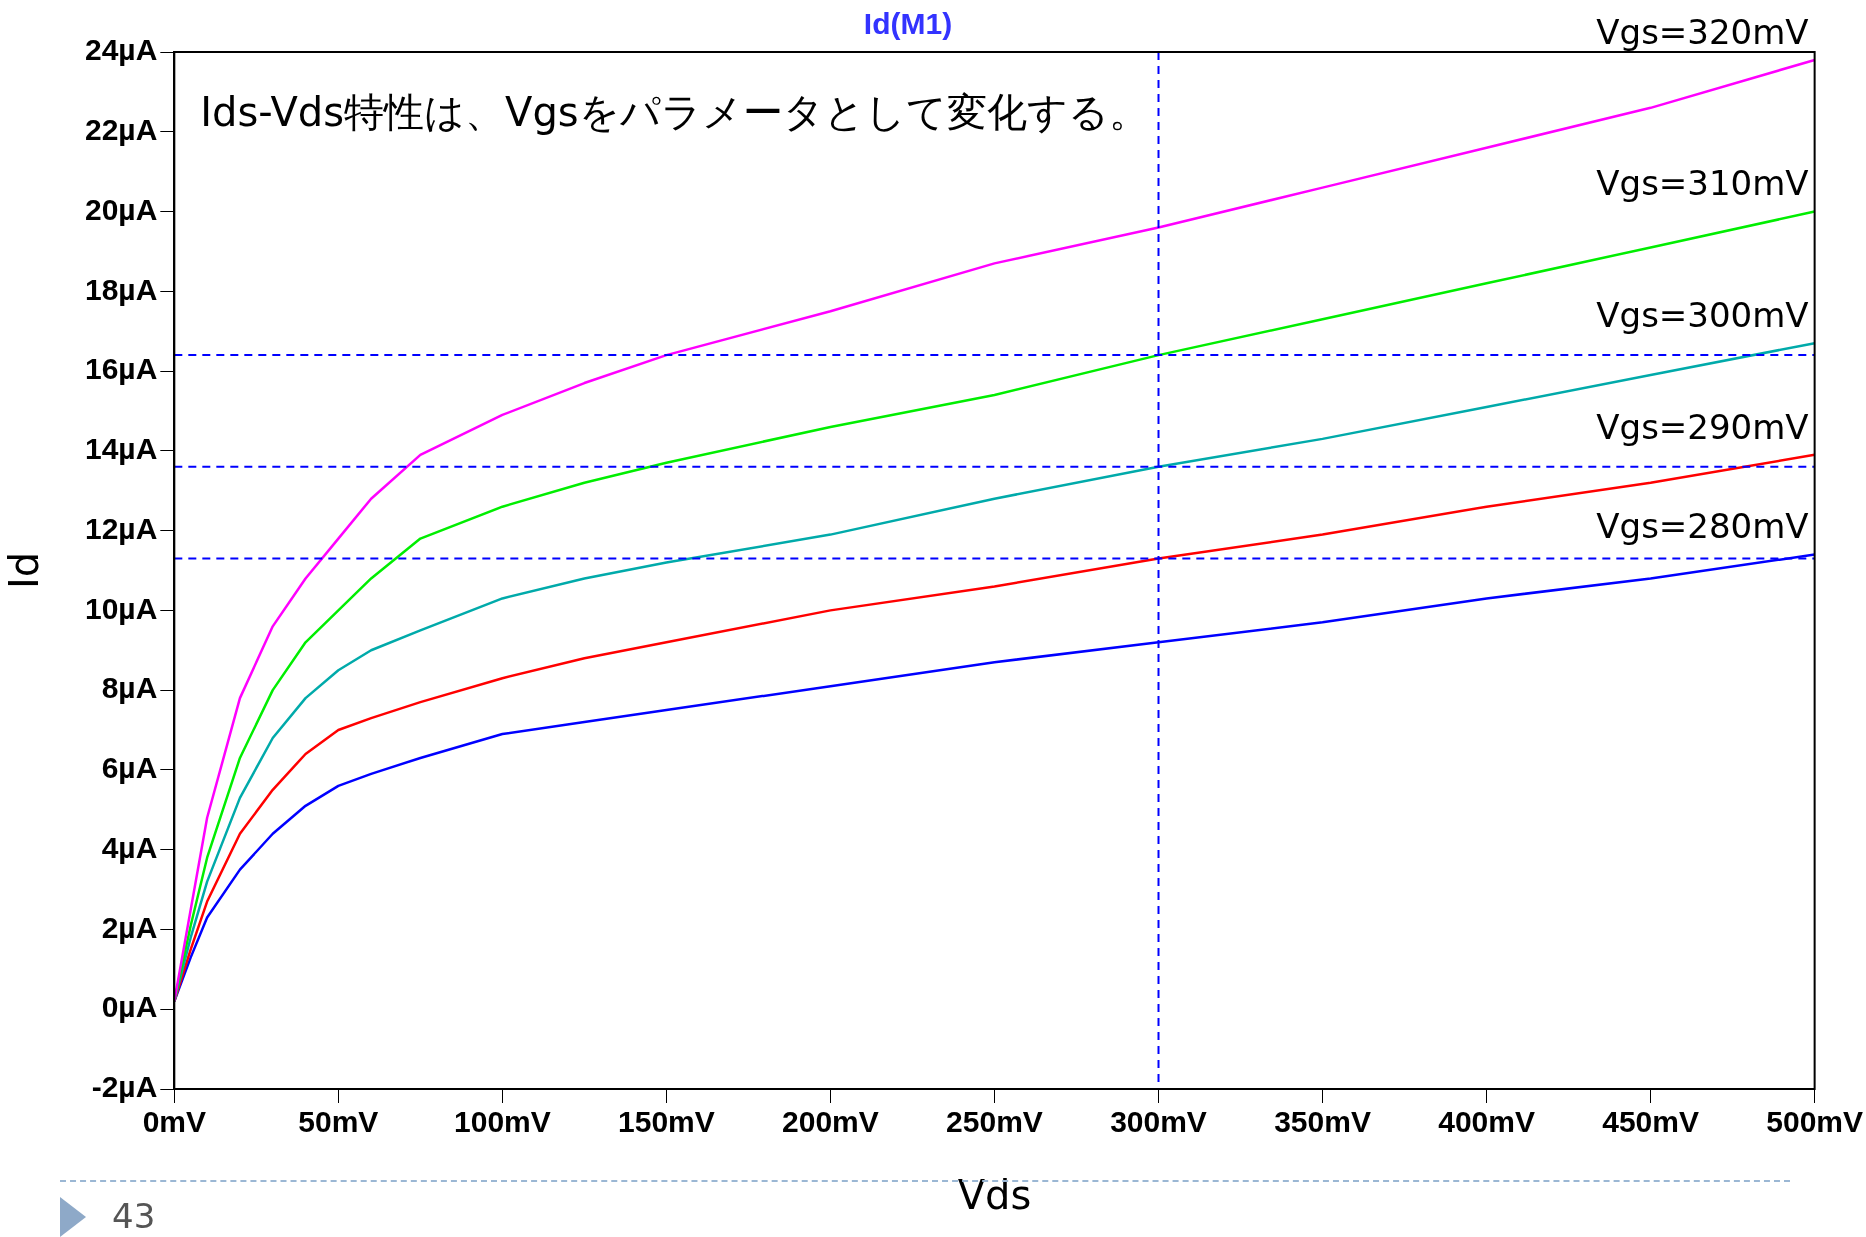 The image size is (1866, 1237). I want to click on x-tick-label: 200mV, so click(830, 1122).